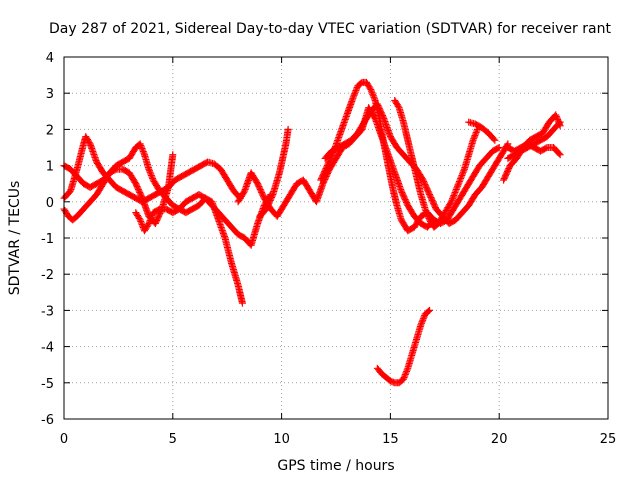 This screenshot has width=640, height=480. What do you see at coordinates (47, 420) in the screenshot?
I see `y-tick-label: -6` at bounding box center [47, 420].